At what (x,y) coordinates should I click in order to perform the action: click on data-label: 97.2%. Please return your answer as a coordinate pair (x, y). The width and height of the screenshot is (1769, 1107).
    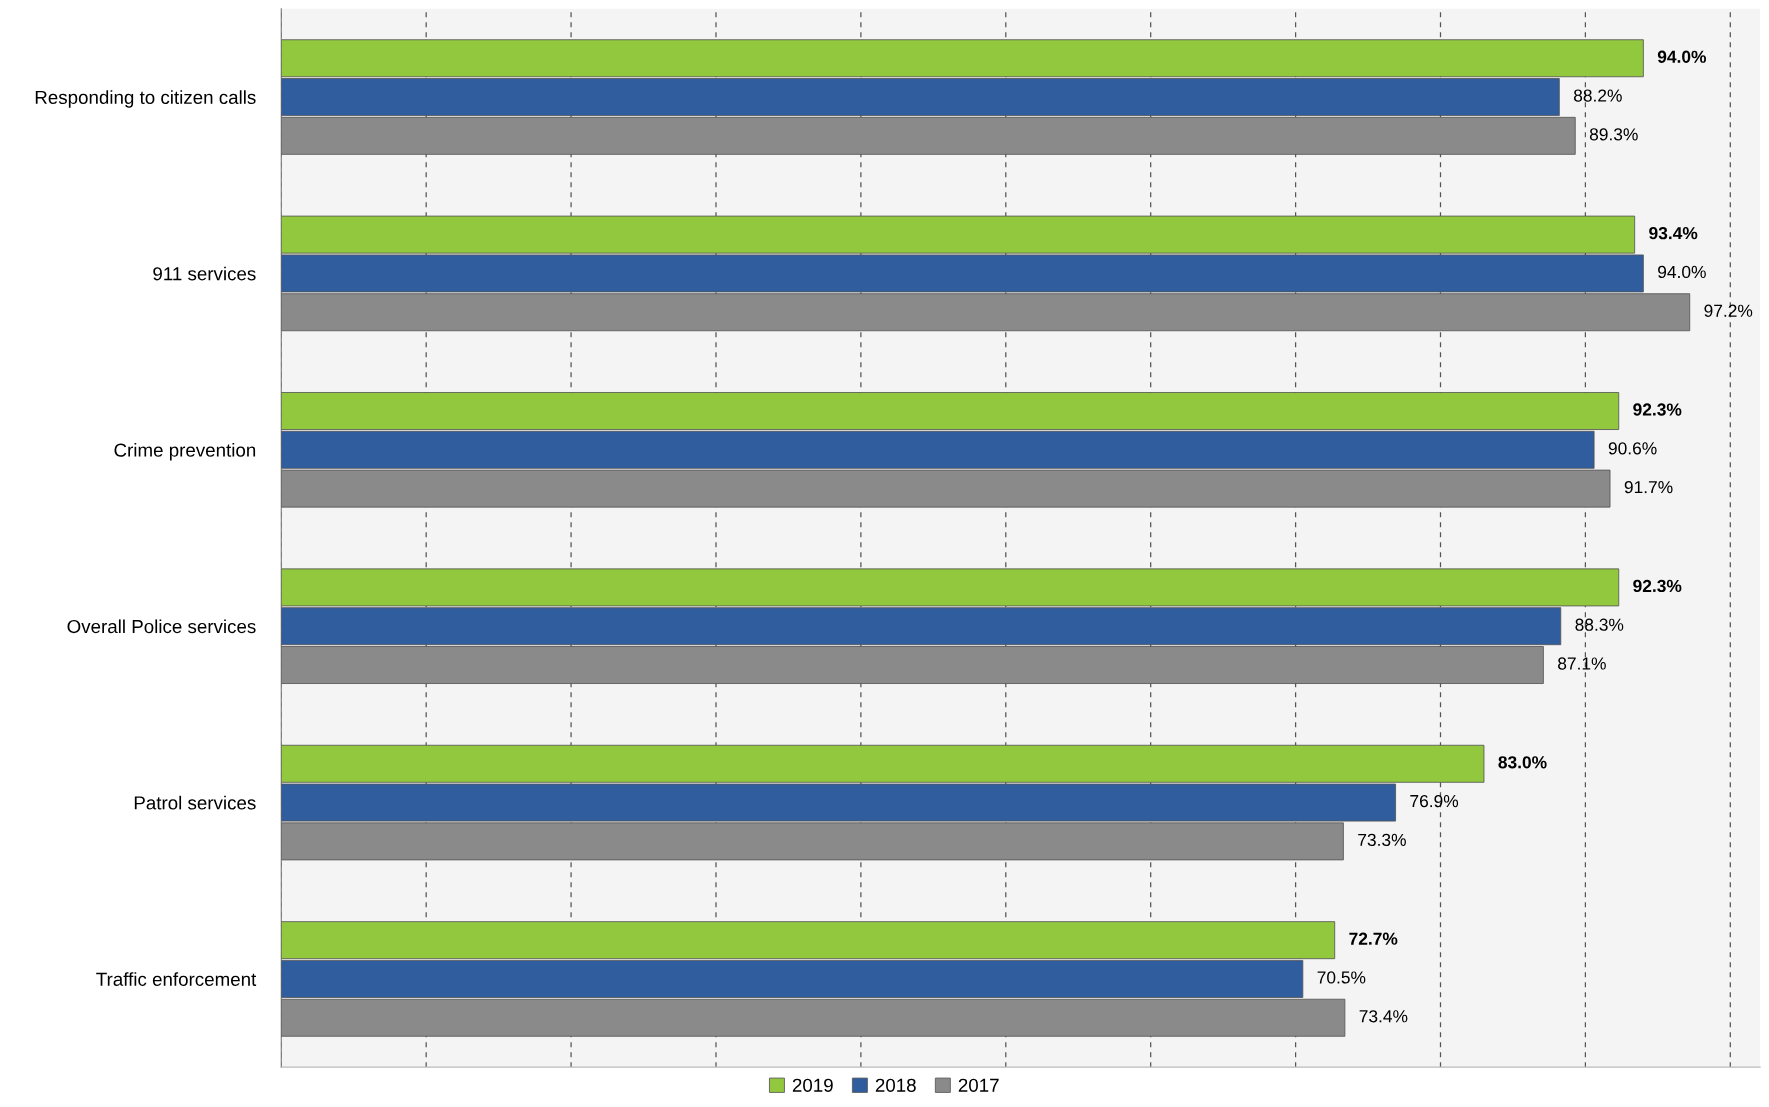
    Looking at the image, I should click on (1728, 310).